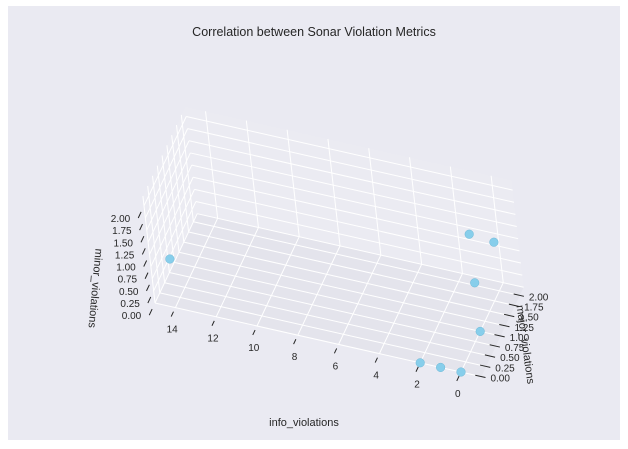  Describe the element at coordinates (304, 423) in the screenshot. I see `x-axis-label: info_violations` at that location.